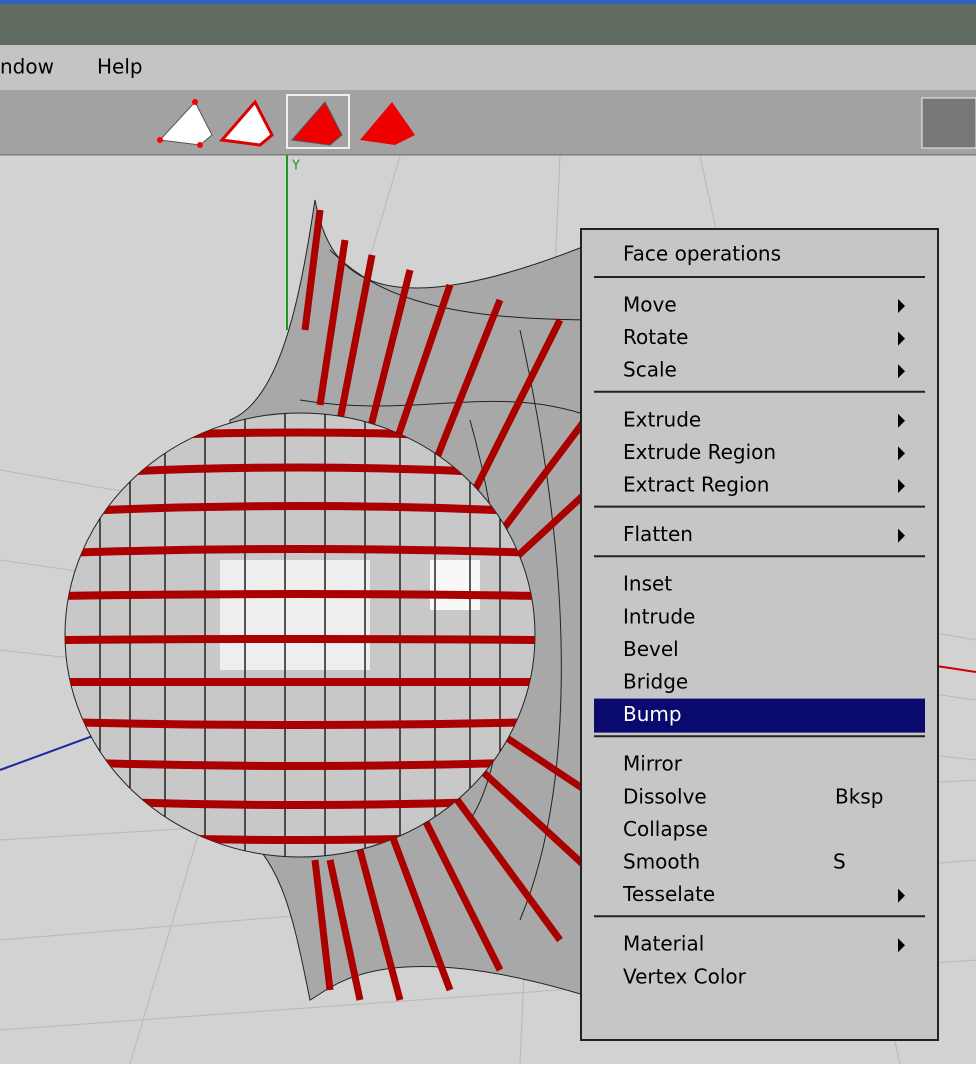 The height and width of the screenshot is (1068, 976). I want to click on toolbar, so click(488, 122).